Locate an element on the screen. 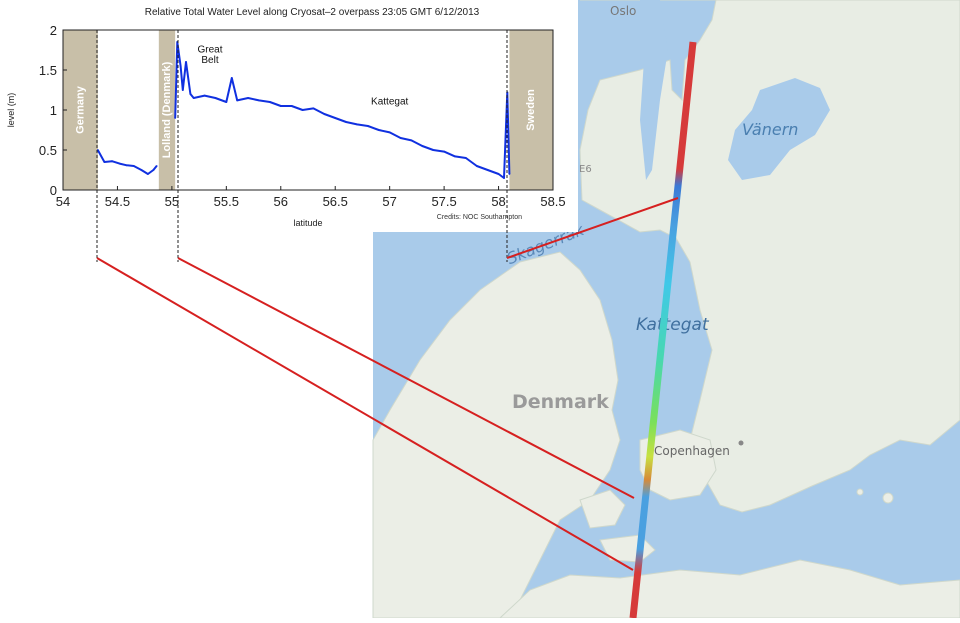 This screenshot has width=960, height=623. chart-credit: Credits: NOC Southampton is located at coordinates (479, 217).